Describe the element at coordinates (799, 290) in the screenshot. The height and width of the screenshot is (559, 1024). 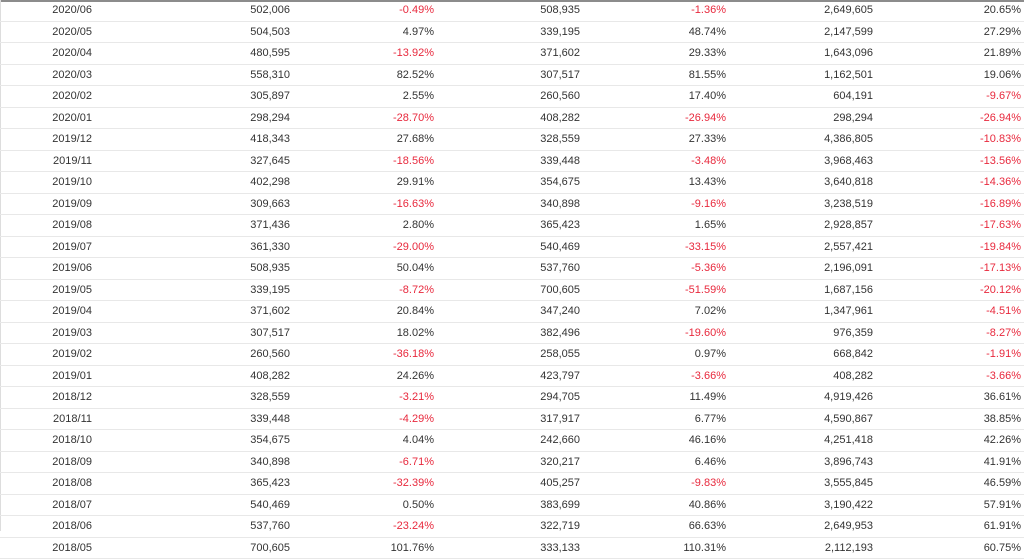
I see `value-3-cell: 1,687,156` at that location.